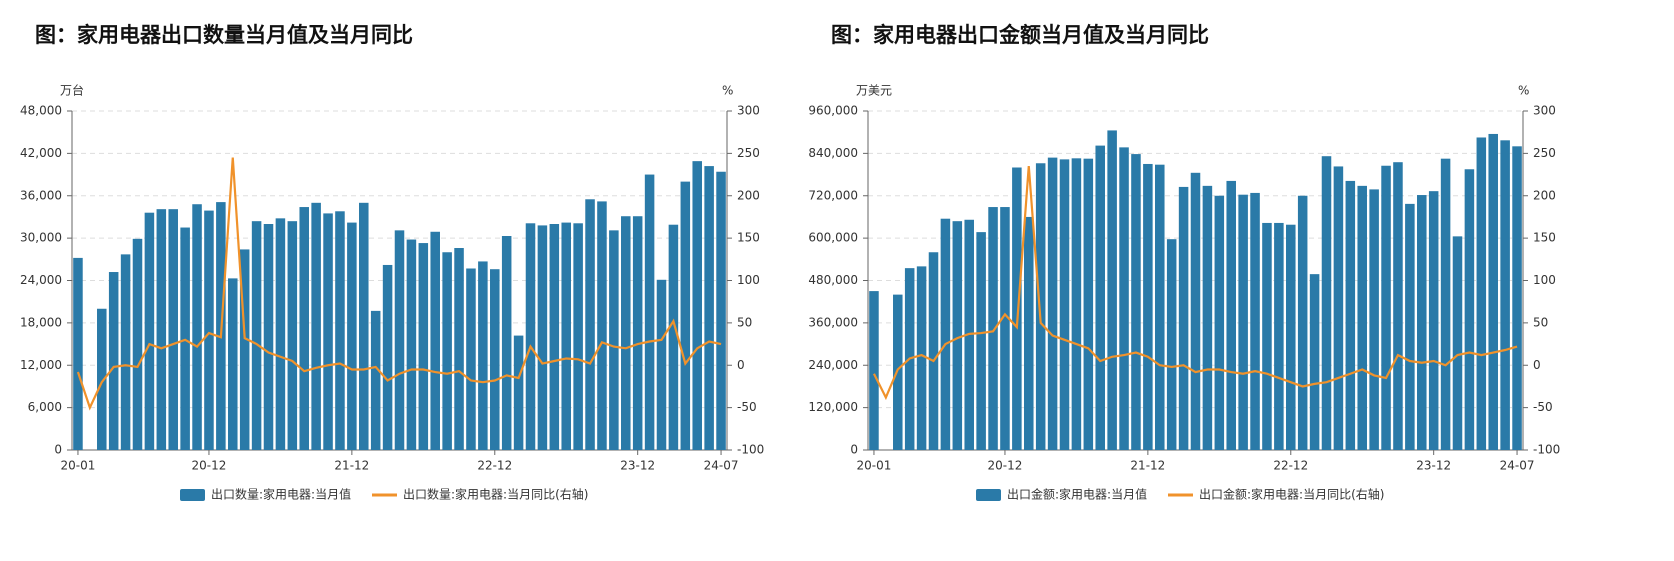 The width and height of the screenshot is (1674, 561). Describe the element at coordinates (41, 153) in the screenshot. I see `y-tick-label: 42,000` at that location.